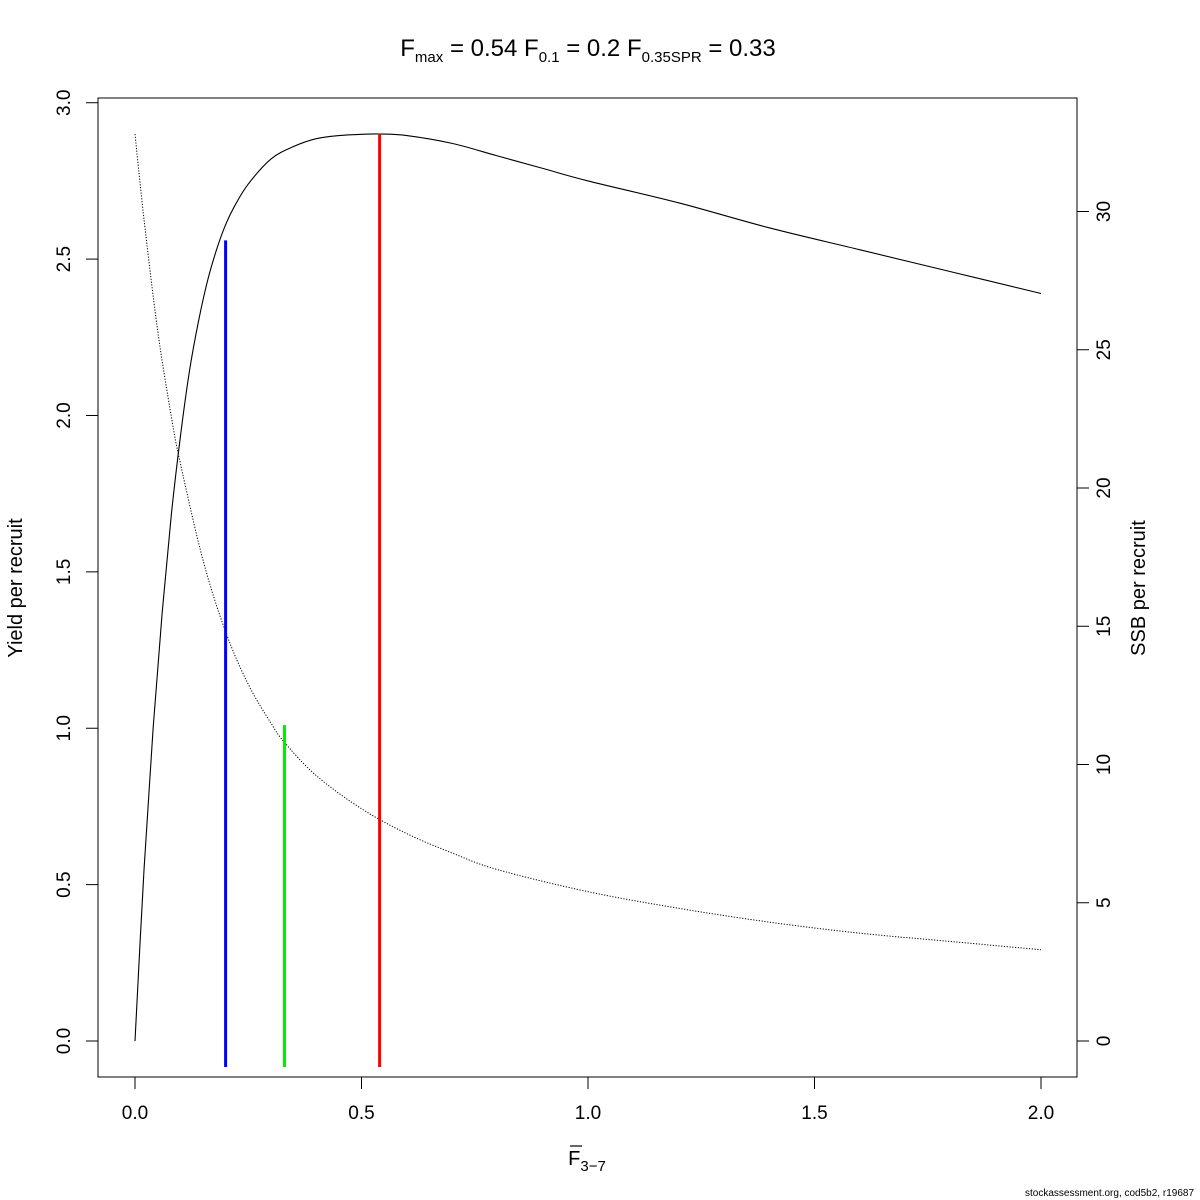 This screenshot has width=1200, height=1200. I want to click on title-fmax-value: 0.54, so click(494, 48).